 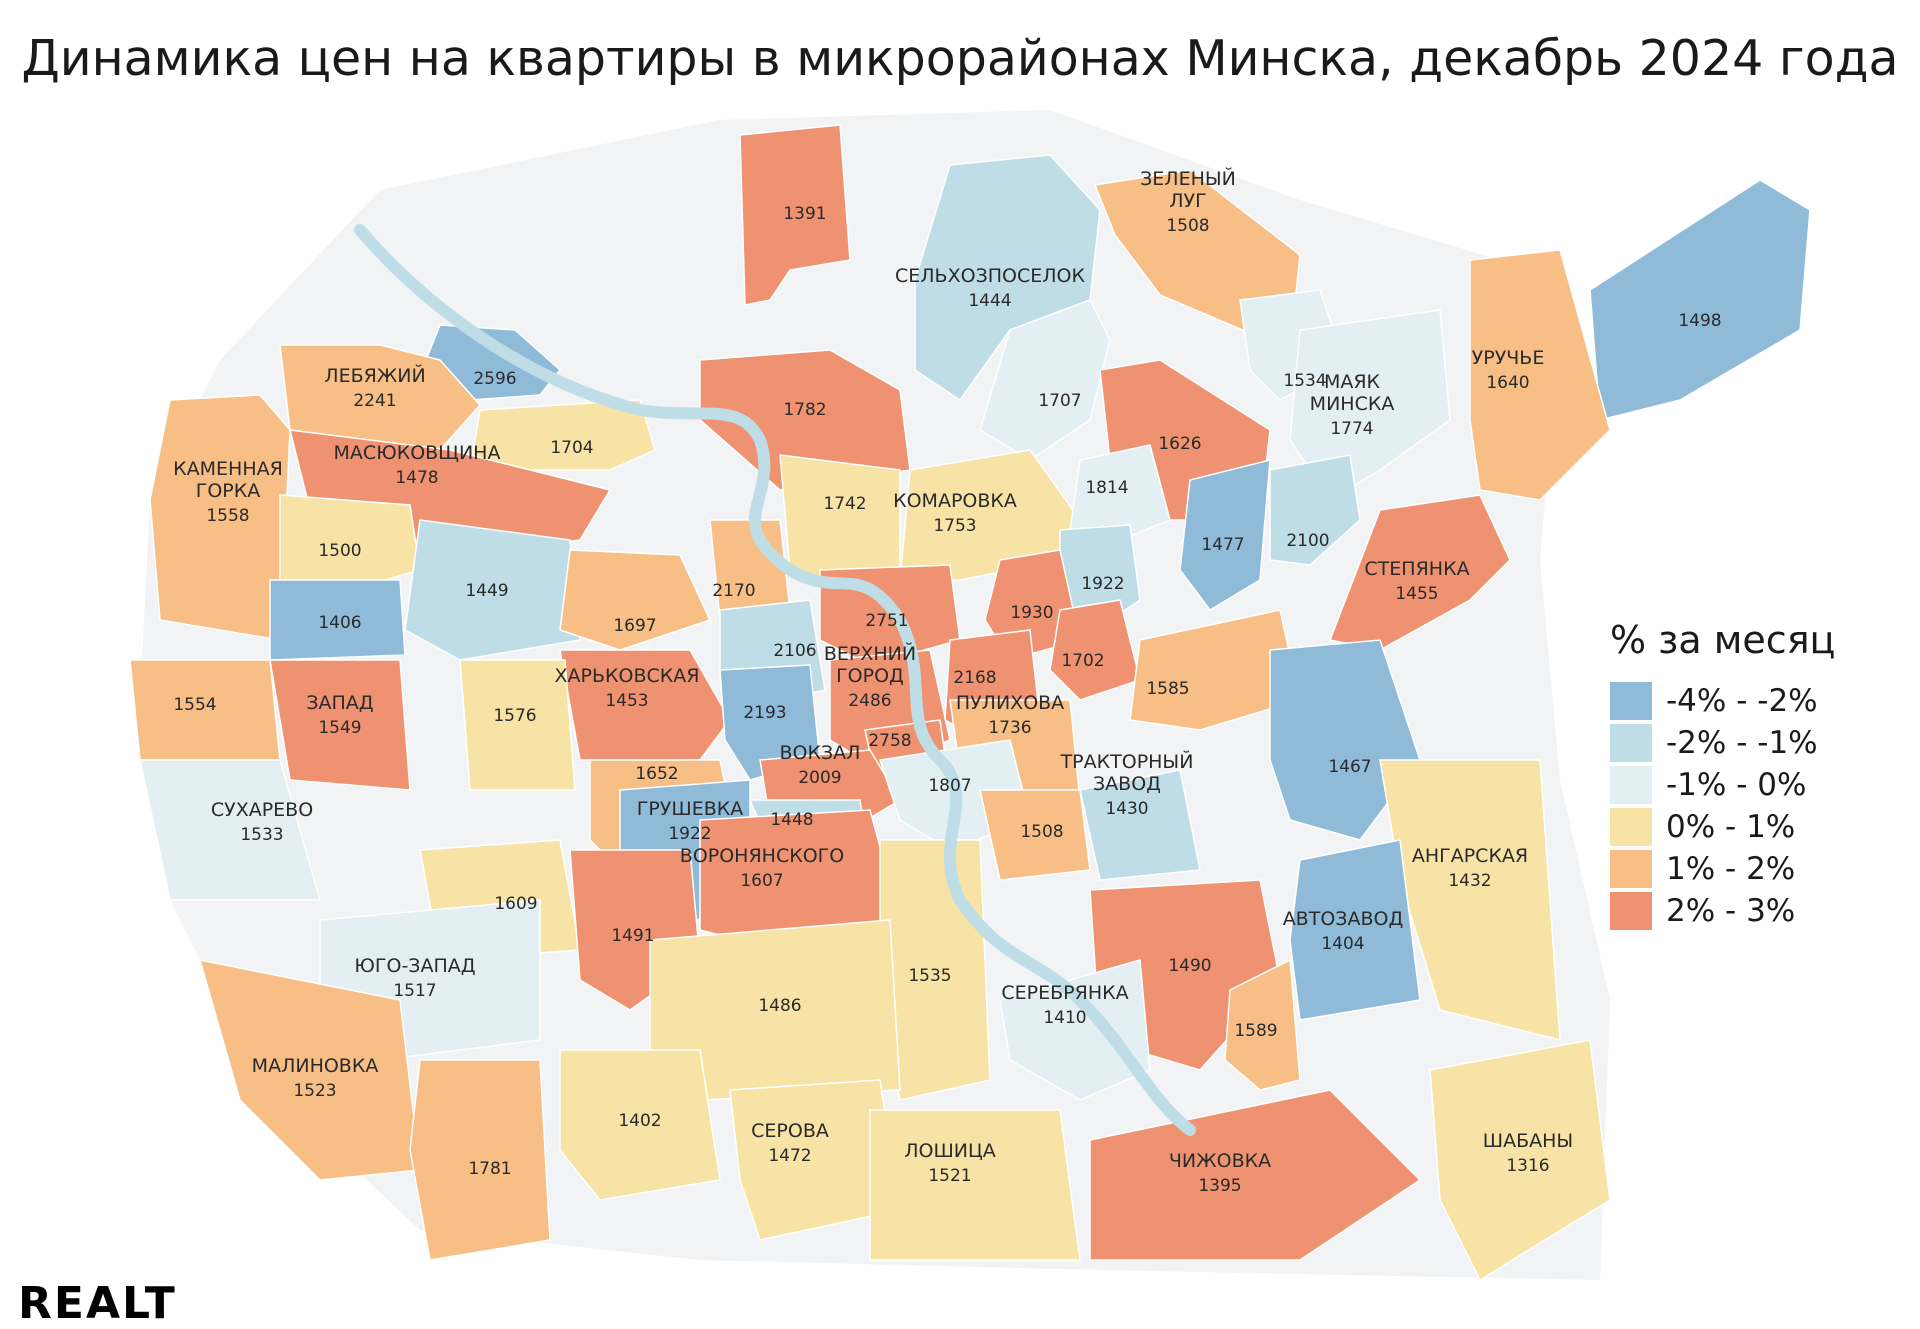 What do you see at coordinates (339, 551) in the screenshot?
I see `district-price: 1500` at bounding box center [339, 551].